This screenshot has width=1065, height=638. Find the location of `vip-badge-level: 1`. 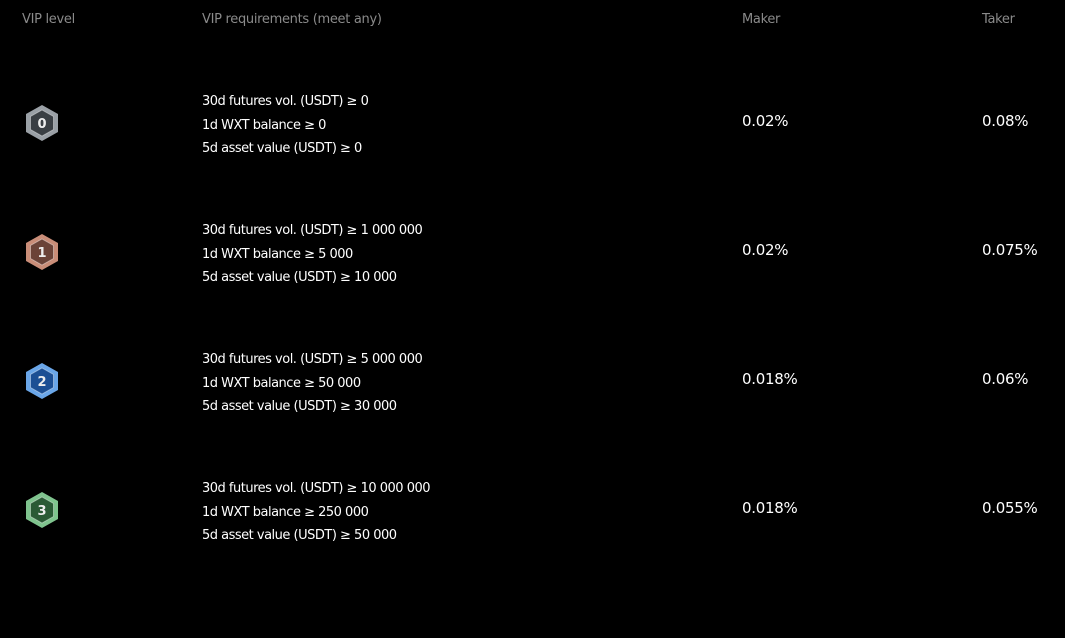

vip-badge-level: 1 is located at coordinates (41, 253).